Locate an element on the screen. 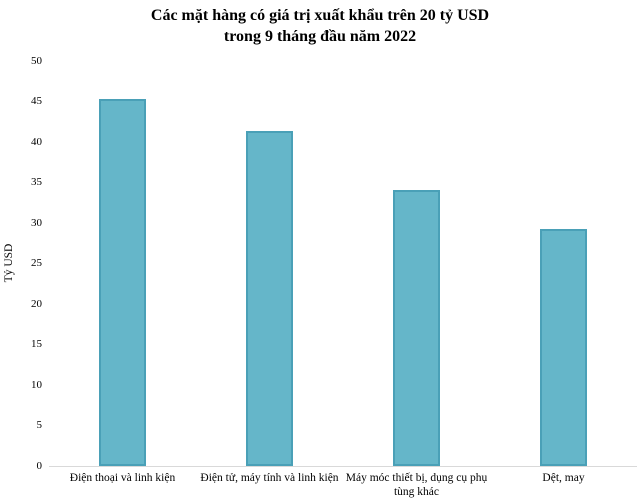  y-tick-label: 25 is located at coordinates (36, 263).